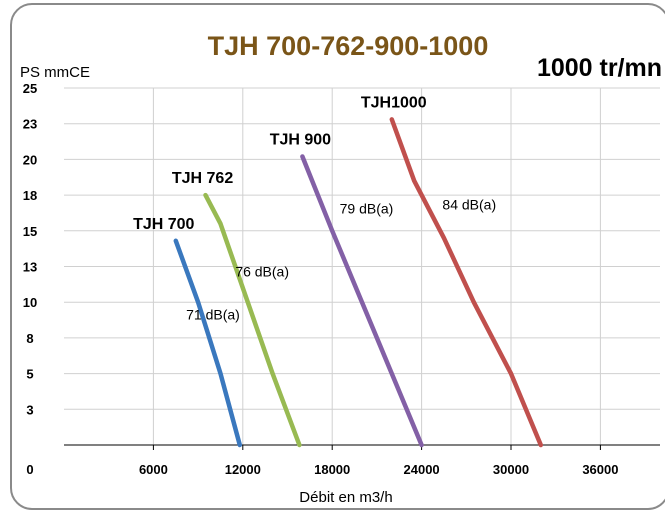 This screenshot has width=665, height=515. What do you see at coordinates (345, 497) in the screenshot?
I see `x-axis-label: Débit en m3/h` at bounding box center [345, 497].